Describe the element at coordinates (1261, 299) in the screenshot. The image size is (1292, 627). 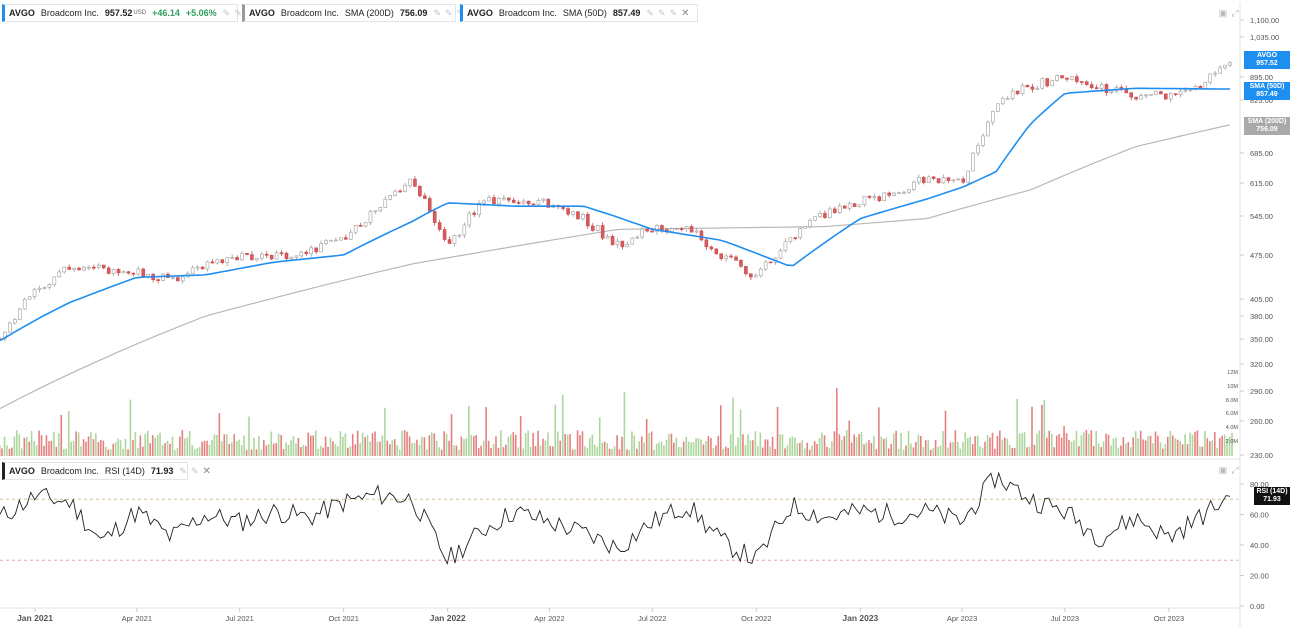
I see `price-tick-label: 405.00` at that location.